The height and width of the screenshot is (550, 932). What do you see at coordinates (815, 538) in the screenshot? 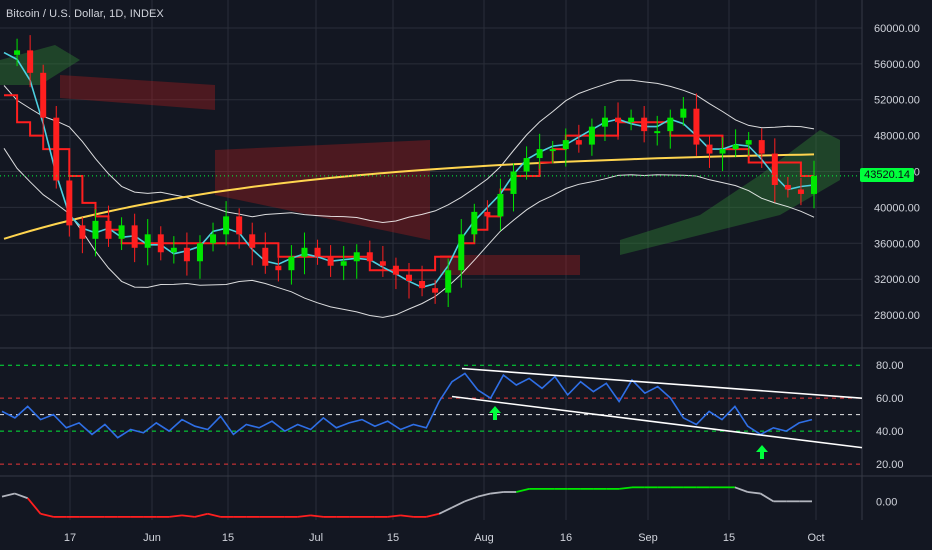
I see `date-tick-label: Oct` at bounding box center [815, 538].